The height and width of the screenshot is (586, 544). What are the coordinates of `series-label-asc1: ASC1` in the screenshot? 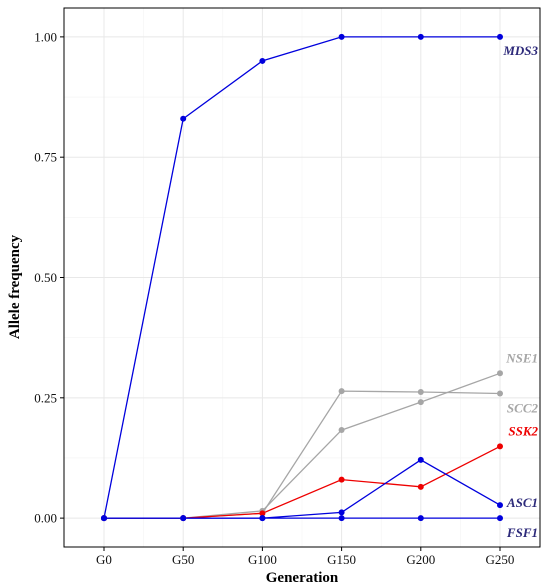 It's located at (522, 502).